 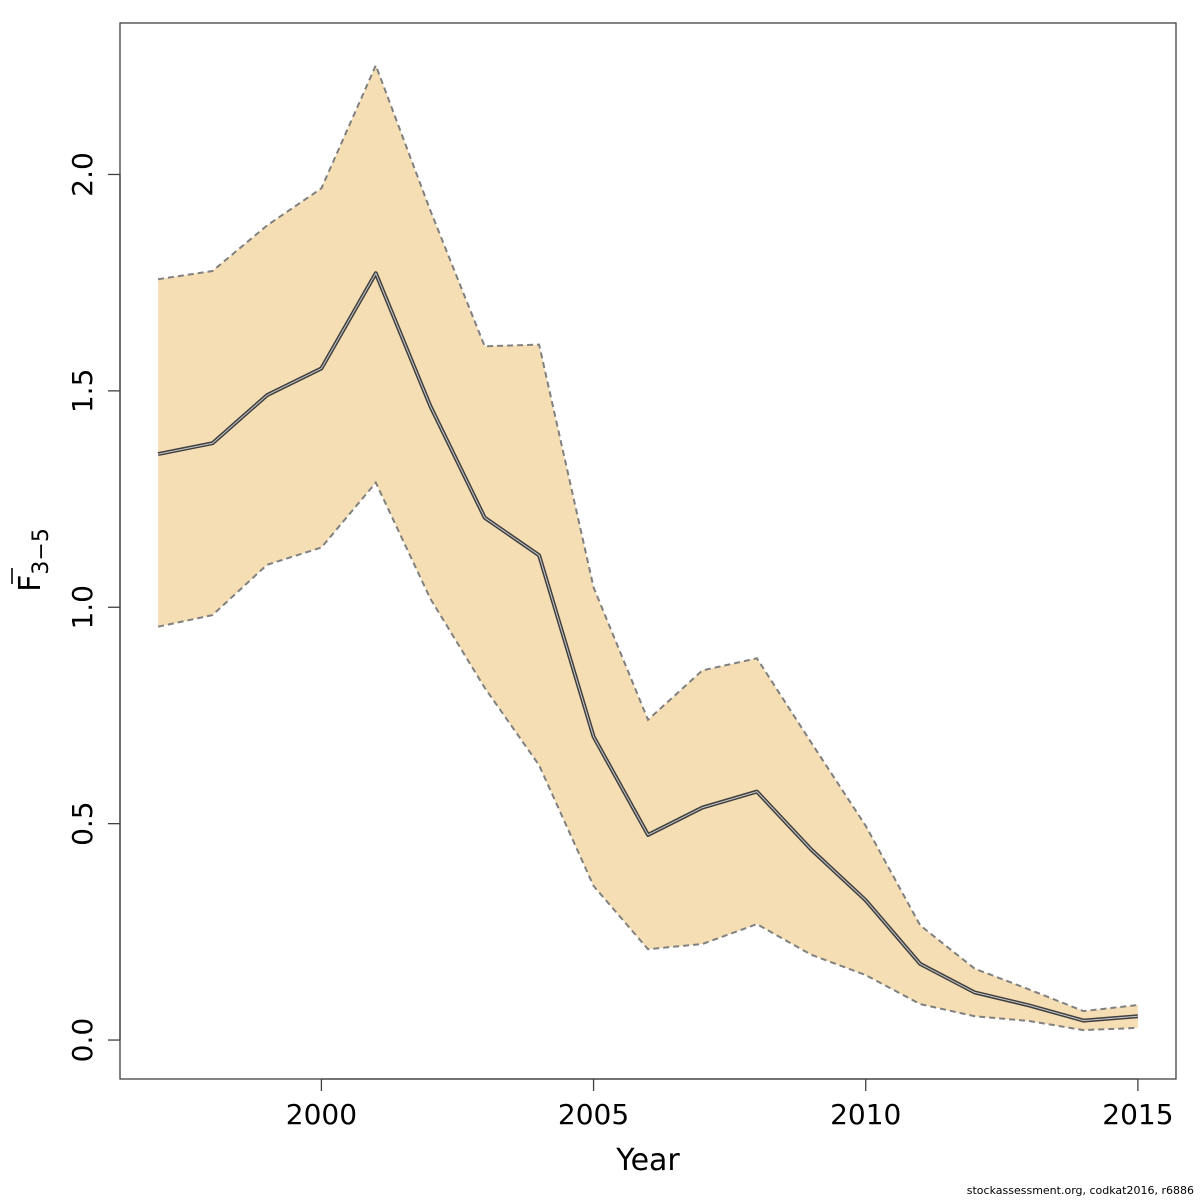 What do you see at coordinates (82, 823) in the screenshot?
I see `y-tick-label: 0.5` at bounding box center [82, 823].